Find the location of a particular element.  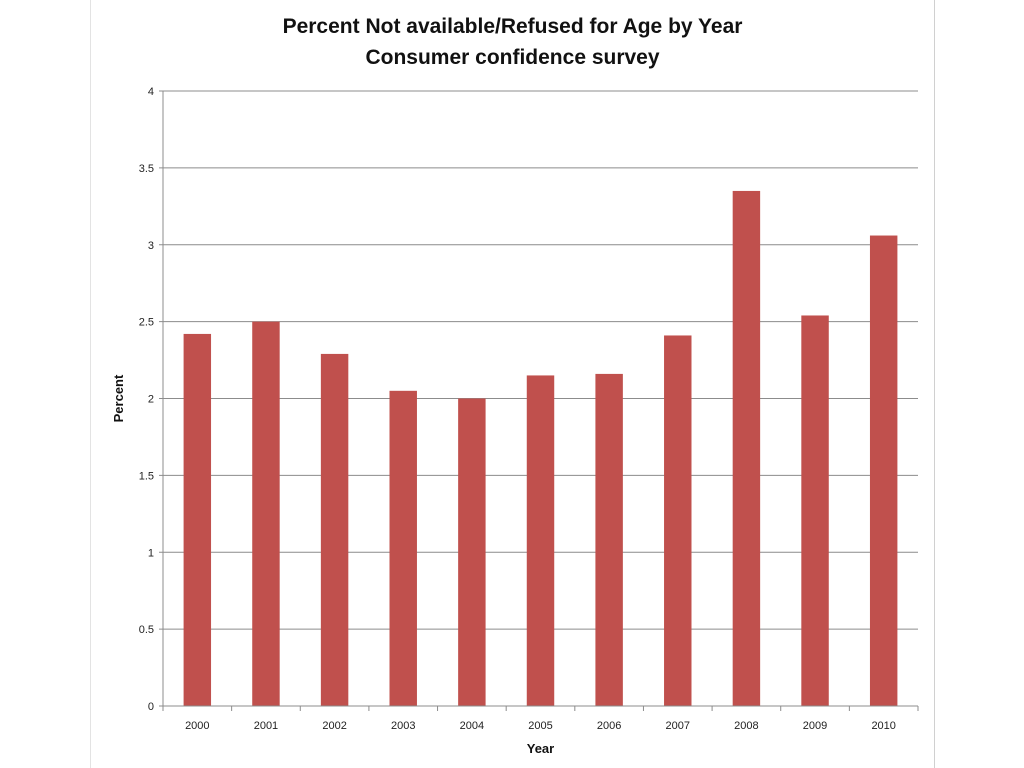

y-tick-label: 1.5 is located at coordinates (146, 476).